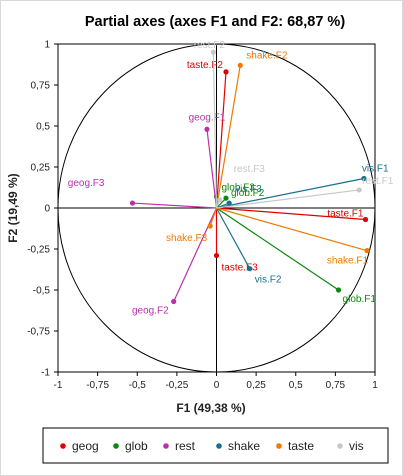 This screenshot has height=476, width=403. Describe the element at coordinates (210, 45) in the screenshot. I see `point-label: rest.F2` at that location.